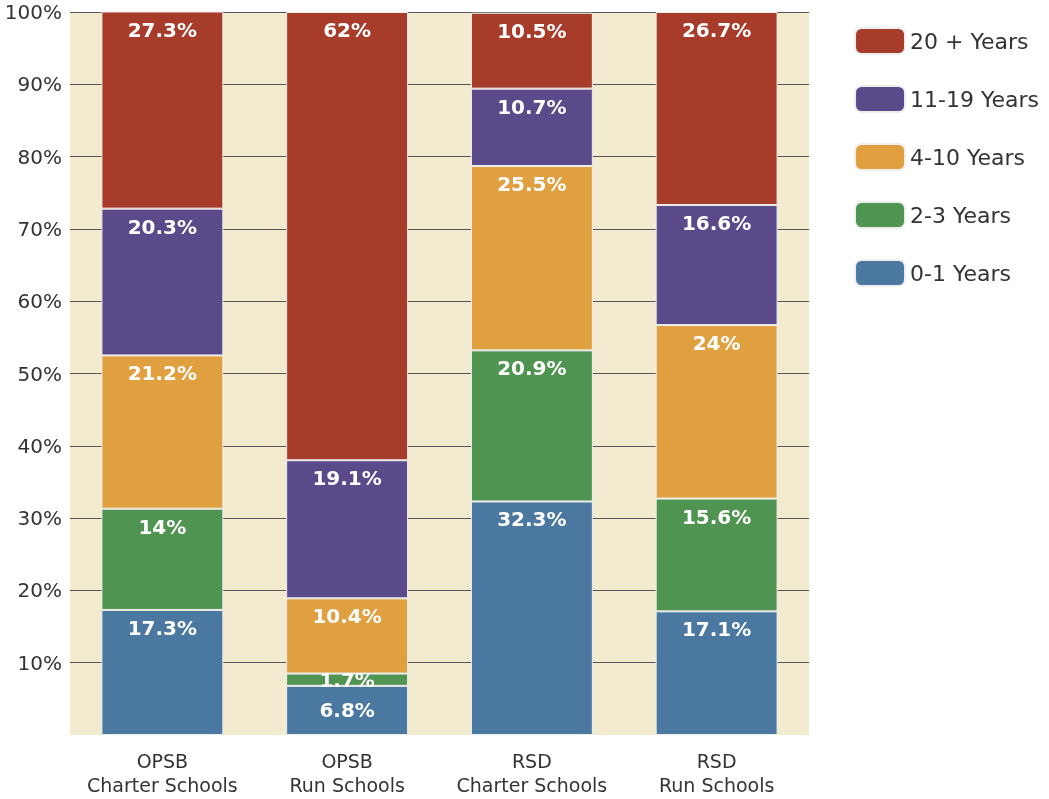  What do you see at coordinates (716, 773) in the screenshot?
I see `x-tick-label: RSD Run Schools` at bounding box center [716, 773].